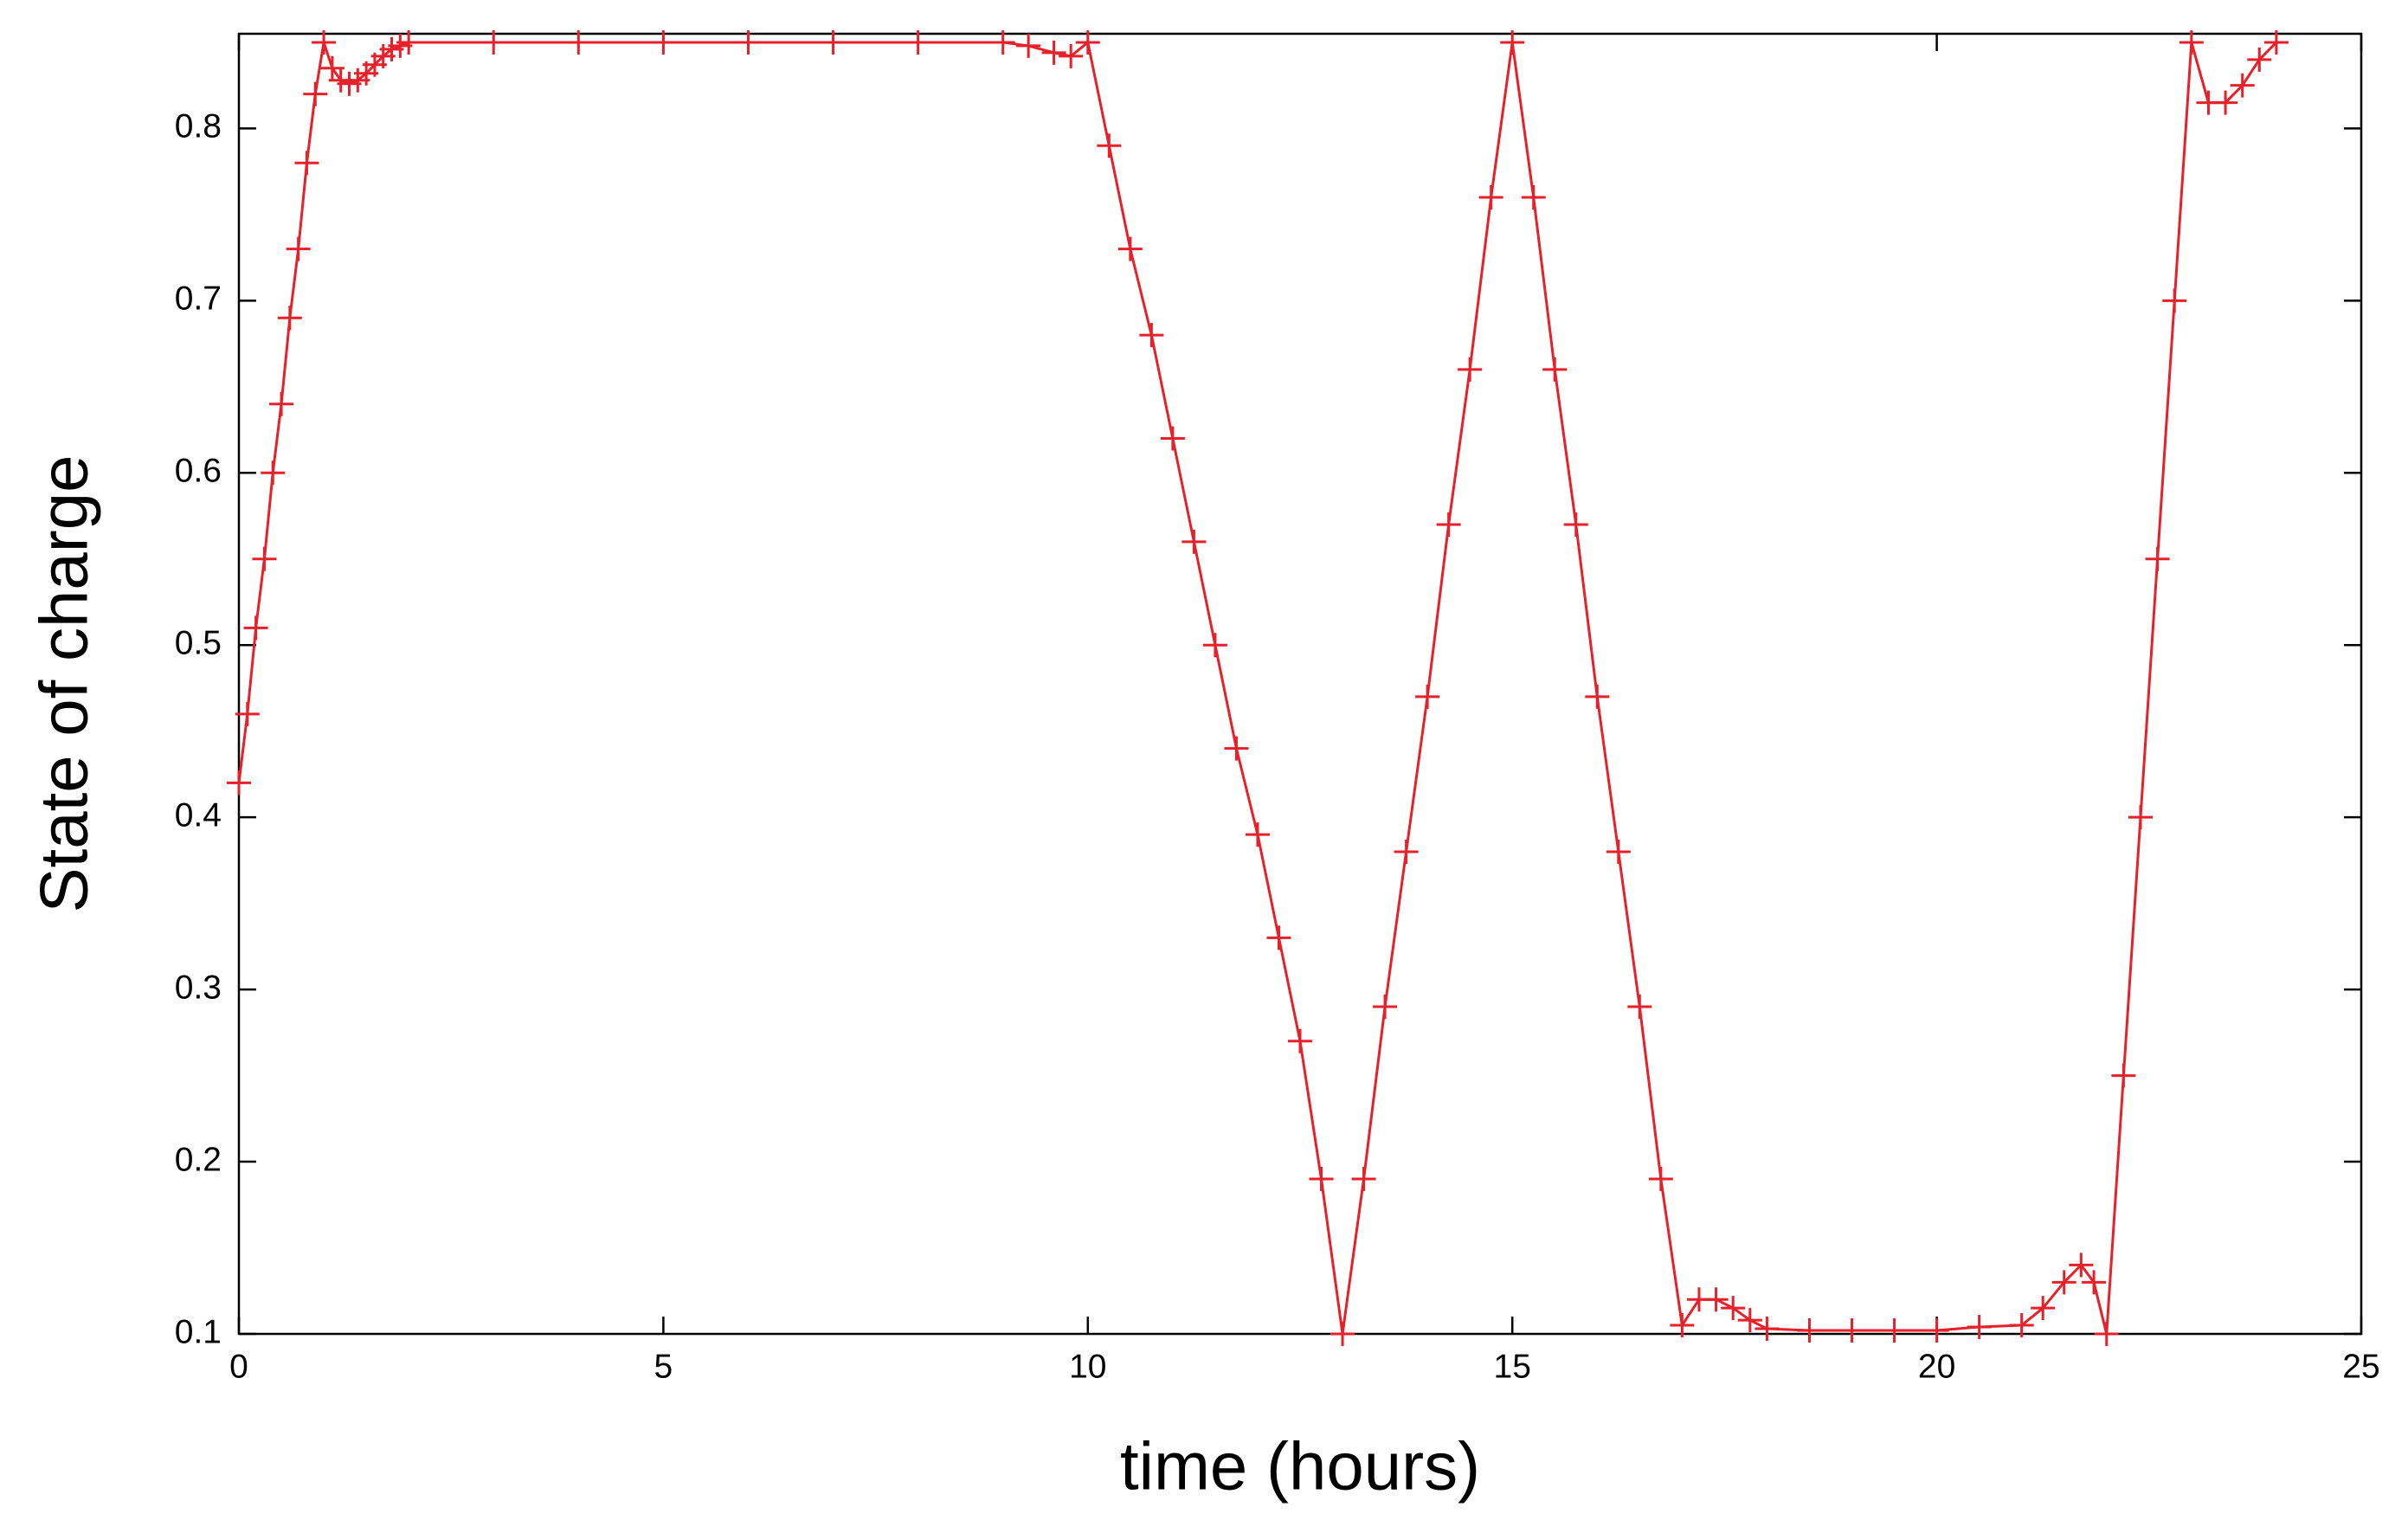 This screenshot has width=2408, height=1520. I want to click on y-tick-label: 0.8, so click(198, 126).